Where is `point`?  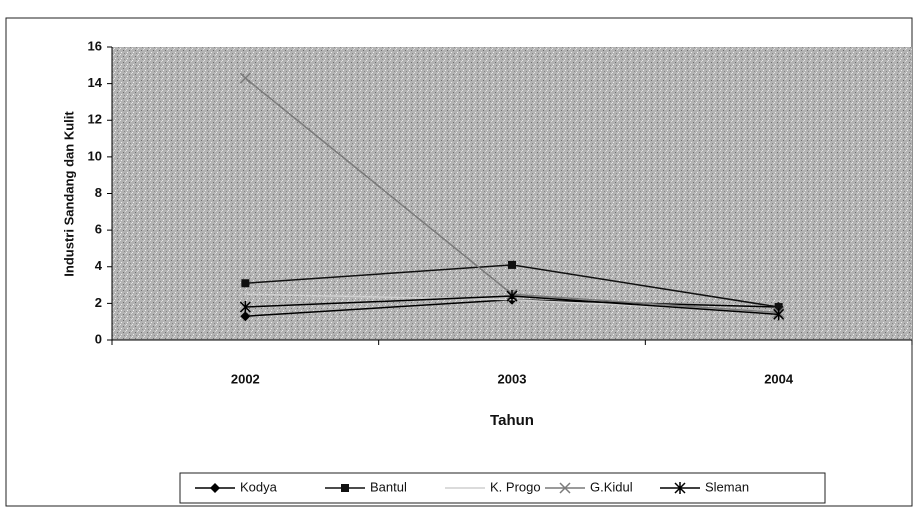
point is located at coordinates (245, 294).